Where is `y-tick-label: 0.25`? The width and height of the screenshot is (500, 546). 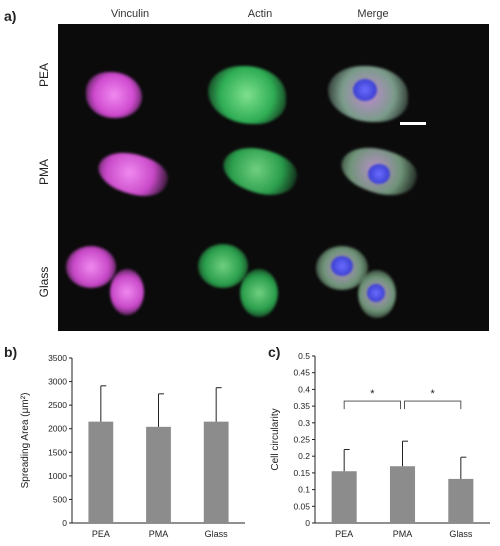
y-tick-label: 0.25 is located at coordinates (301, 440).